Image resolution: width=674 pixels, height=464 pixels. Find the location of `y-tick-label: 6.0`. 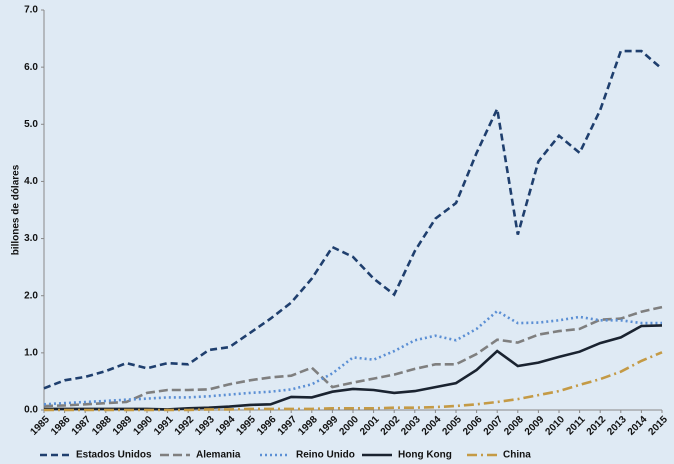

y-tick-label: 6.0 is located at coordinates (31, 67).